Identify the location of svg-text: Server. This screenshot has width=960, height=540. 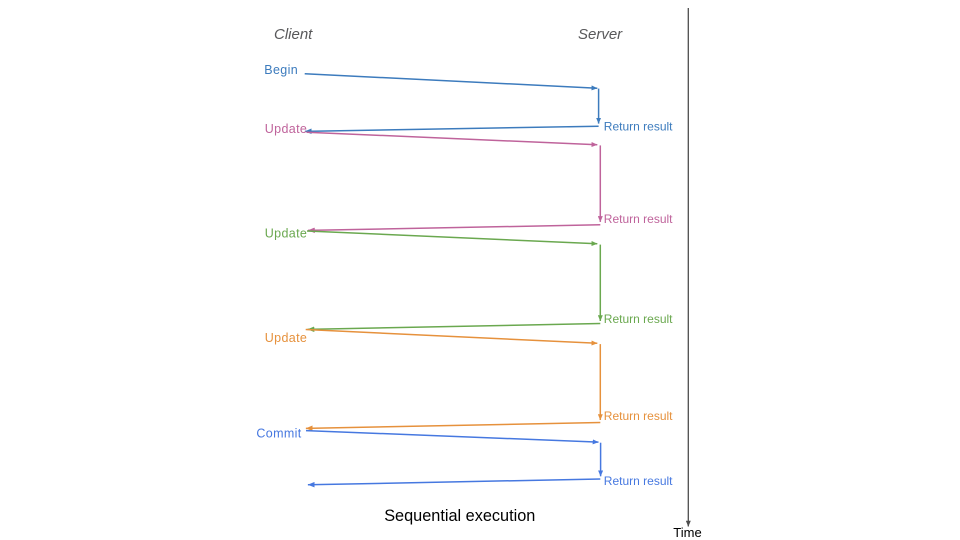
(600, 34).